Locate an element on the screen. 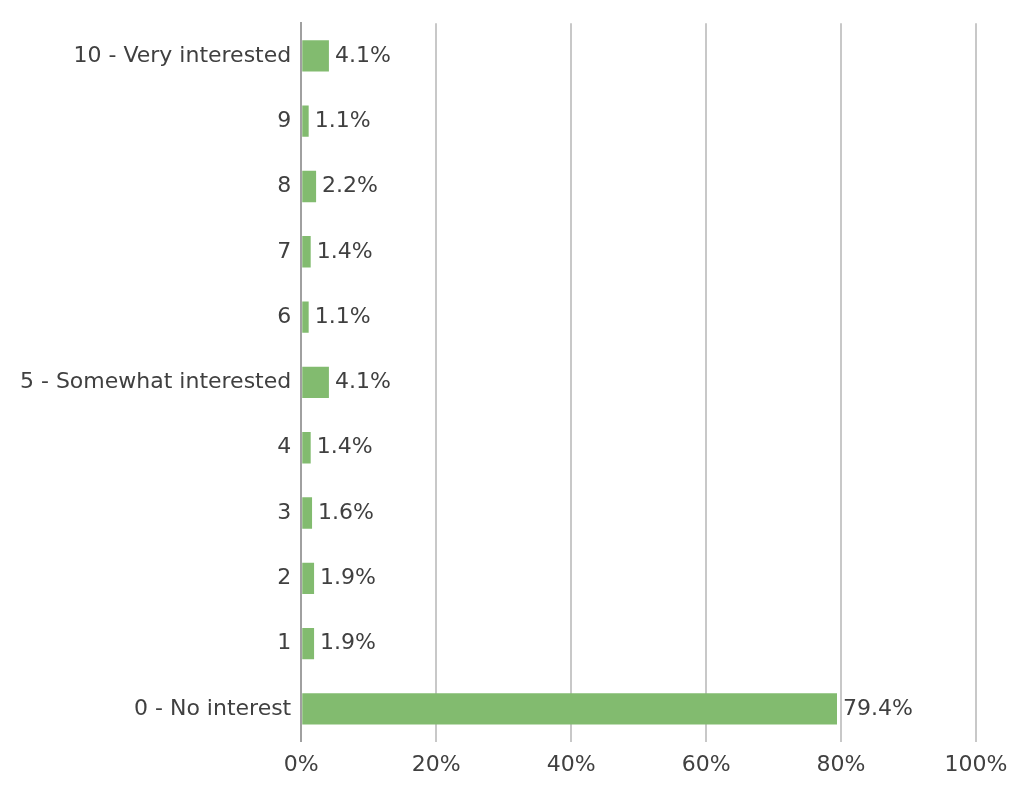 The height and width of the screenshot is (798, 1021). y-tick-label: 9 is located at coordinates (284, 119).